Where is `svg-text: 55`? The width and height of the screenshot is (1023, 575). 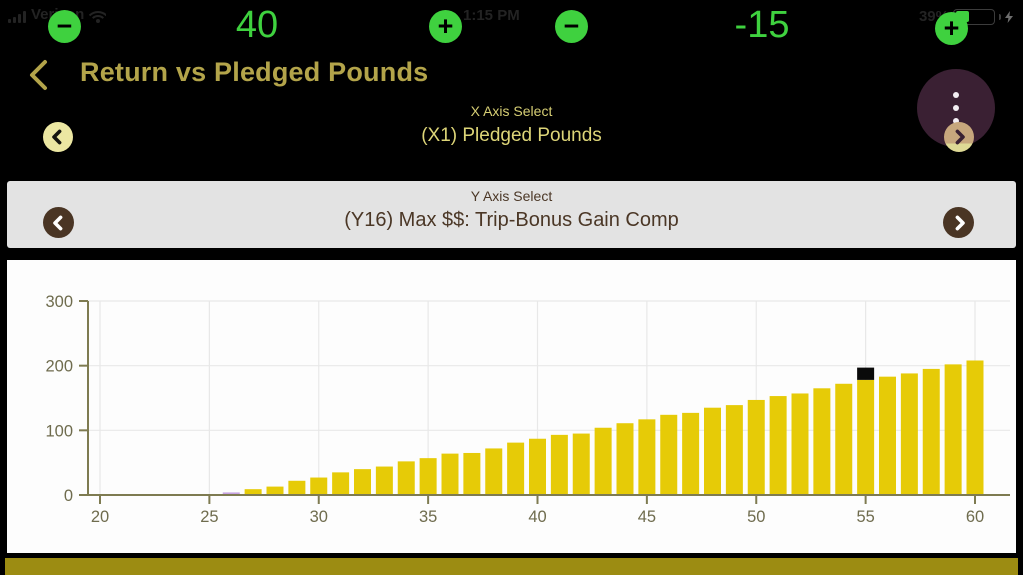
svg-text: 55 is located at coordinates (865, 517).